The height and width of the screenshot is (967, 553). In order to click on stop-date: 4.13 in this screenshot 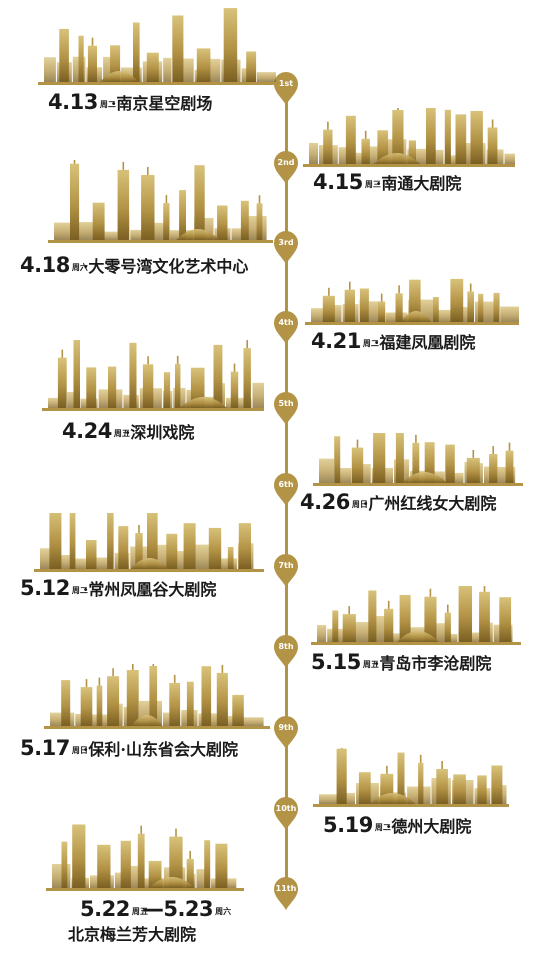, I will do `click(73, 102)`.